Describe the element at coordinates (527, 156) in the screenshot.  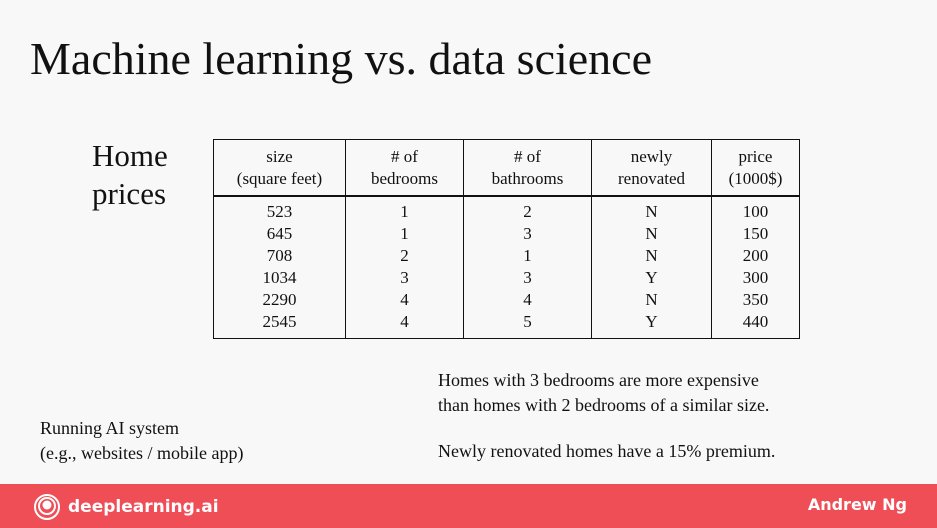
I see `header-bathrooms-line1: # of` at that location.